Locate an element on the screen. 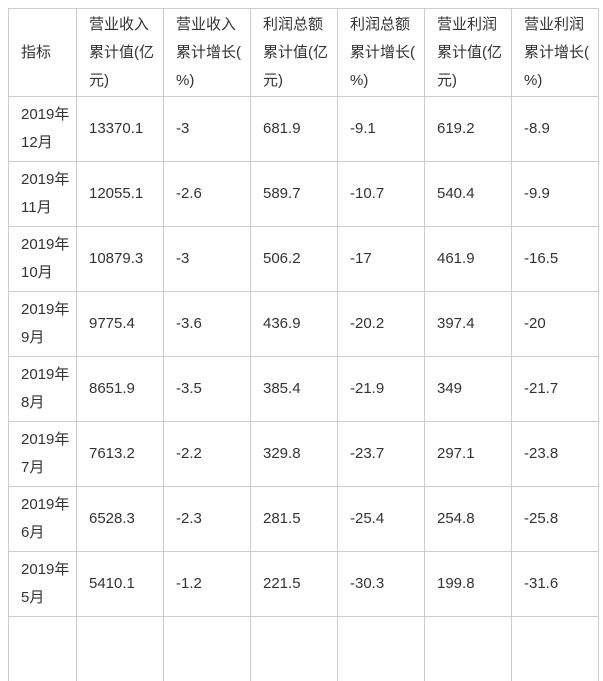  table-cell: -16.5 is located at coordinates (555, 259).